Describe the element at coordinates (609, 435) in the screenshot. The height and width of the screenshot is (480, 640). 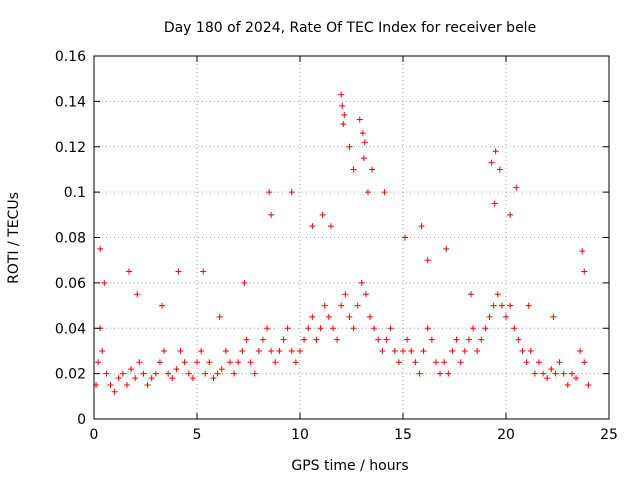
I see `x-tick-label: 25` at that location.